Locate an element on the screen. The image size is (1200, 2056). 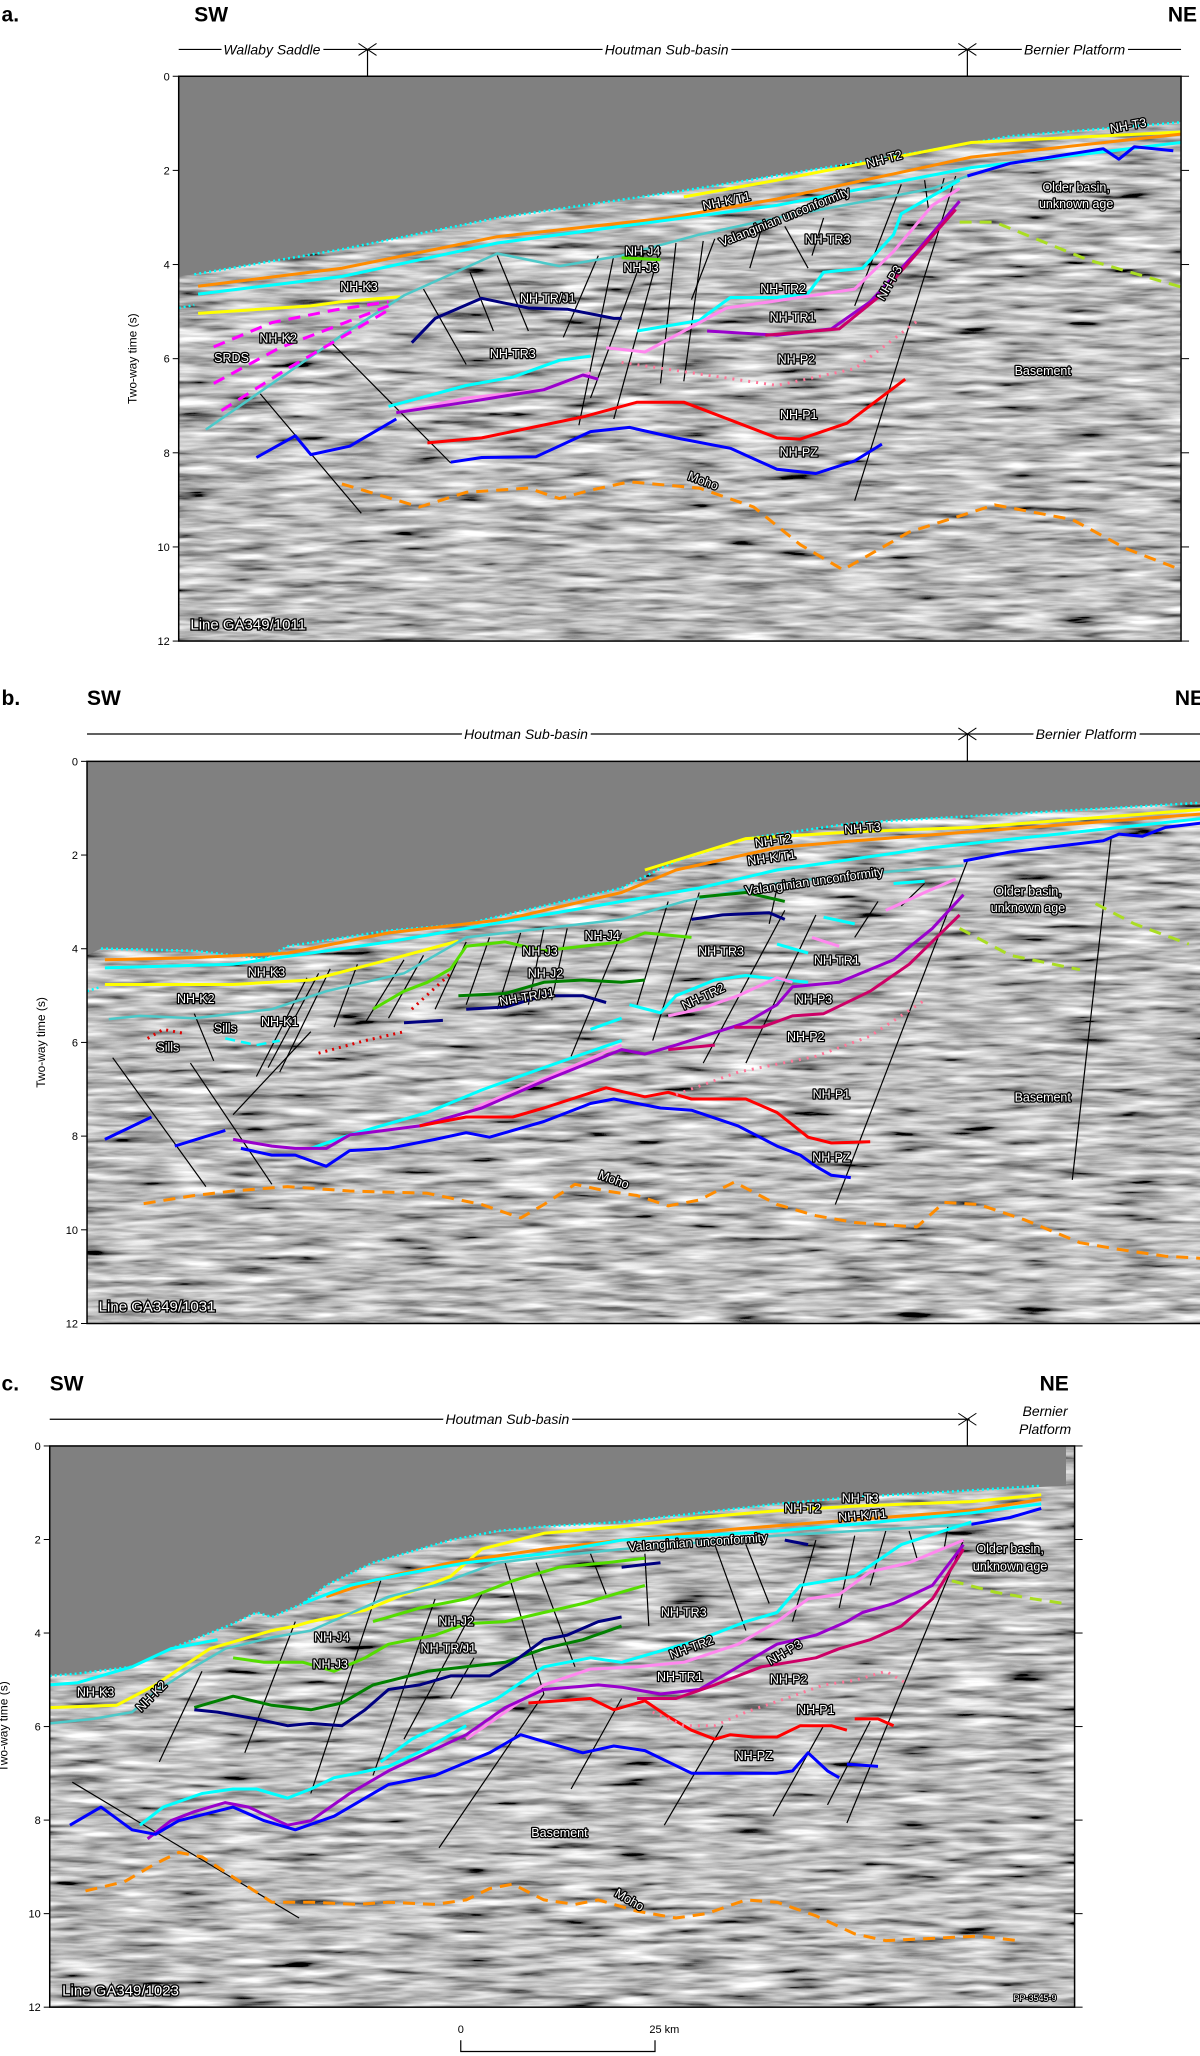
seismic-line-id: Line GA349/1031 is located at coordinates (157, 1306).